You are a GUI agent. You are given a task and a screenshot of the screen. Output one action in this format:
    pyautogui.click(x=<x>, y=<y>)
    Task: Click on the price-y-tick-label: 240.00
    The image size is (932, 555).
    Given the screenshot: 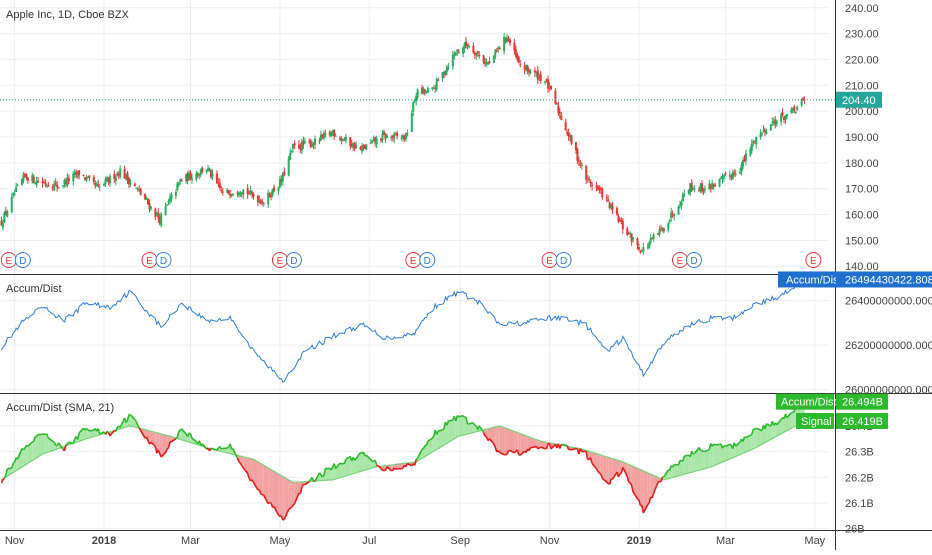 What is the action you would take?
    pyautogui.click(x=862, y=9)
    